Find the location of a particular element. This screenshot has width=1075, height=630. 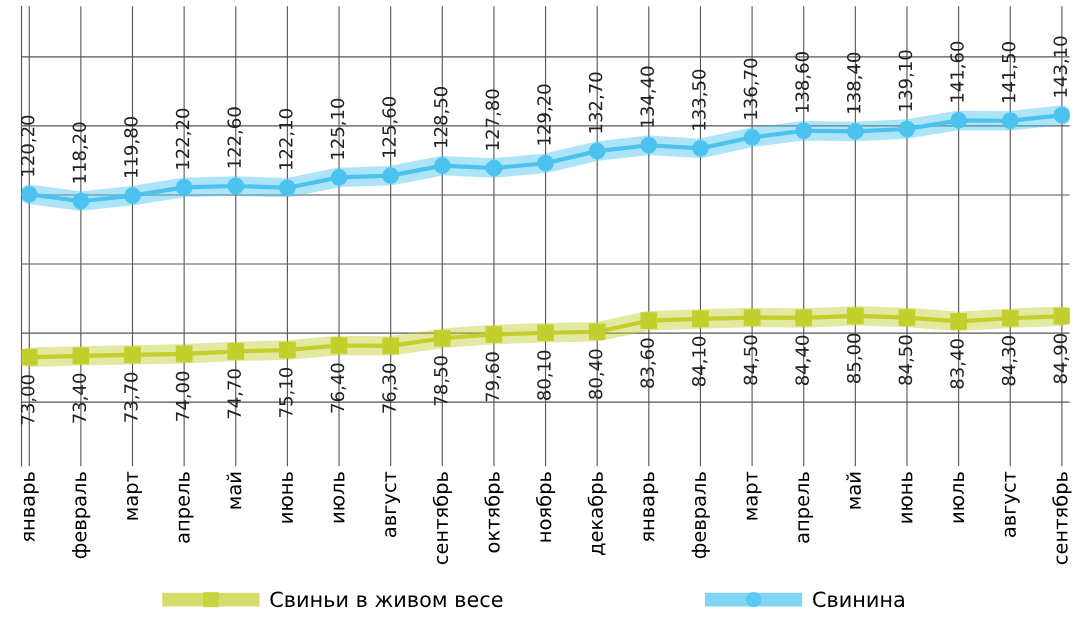

data-label: 125,10 is located at coordinates (338, 128).